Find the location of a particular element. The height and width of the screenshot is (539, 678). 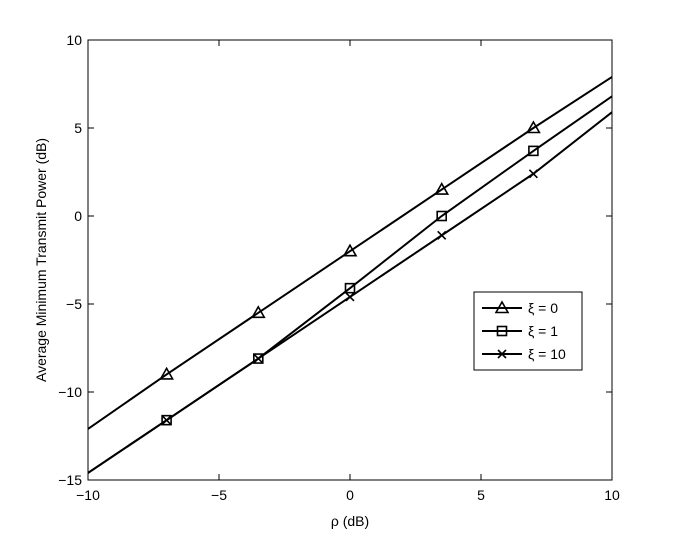

legend-item: ξ = 1 is located at coordinates (520, 331).